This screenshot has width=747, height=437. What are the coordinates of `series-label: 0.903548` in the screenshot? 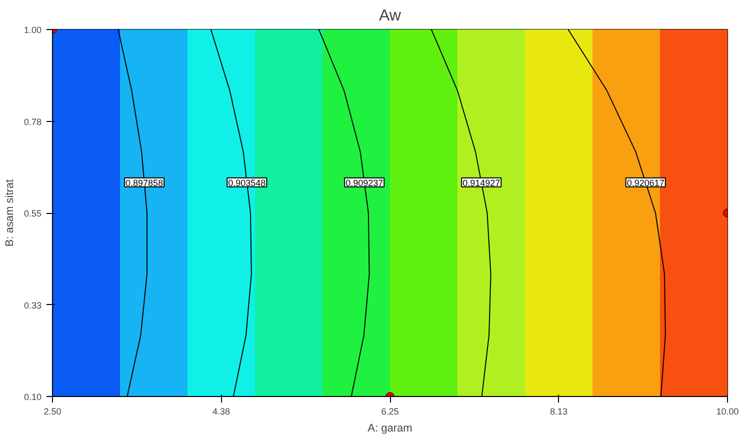 It's located at (247, 183).